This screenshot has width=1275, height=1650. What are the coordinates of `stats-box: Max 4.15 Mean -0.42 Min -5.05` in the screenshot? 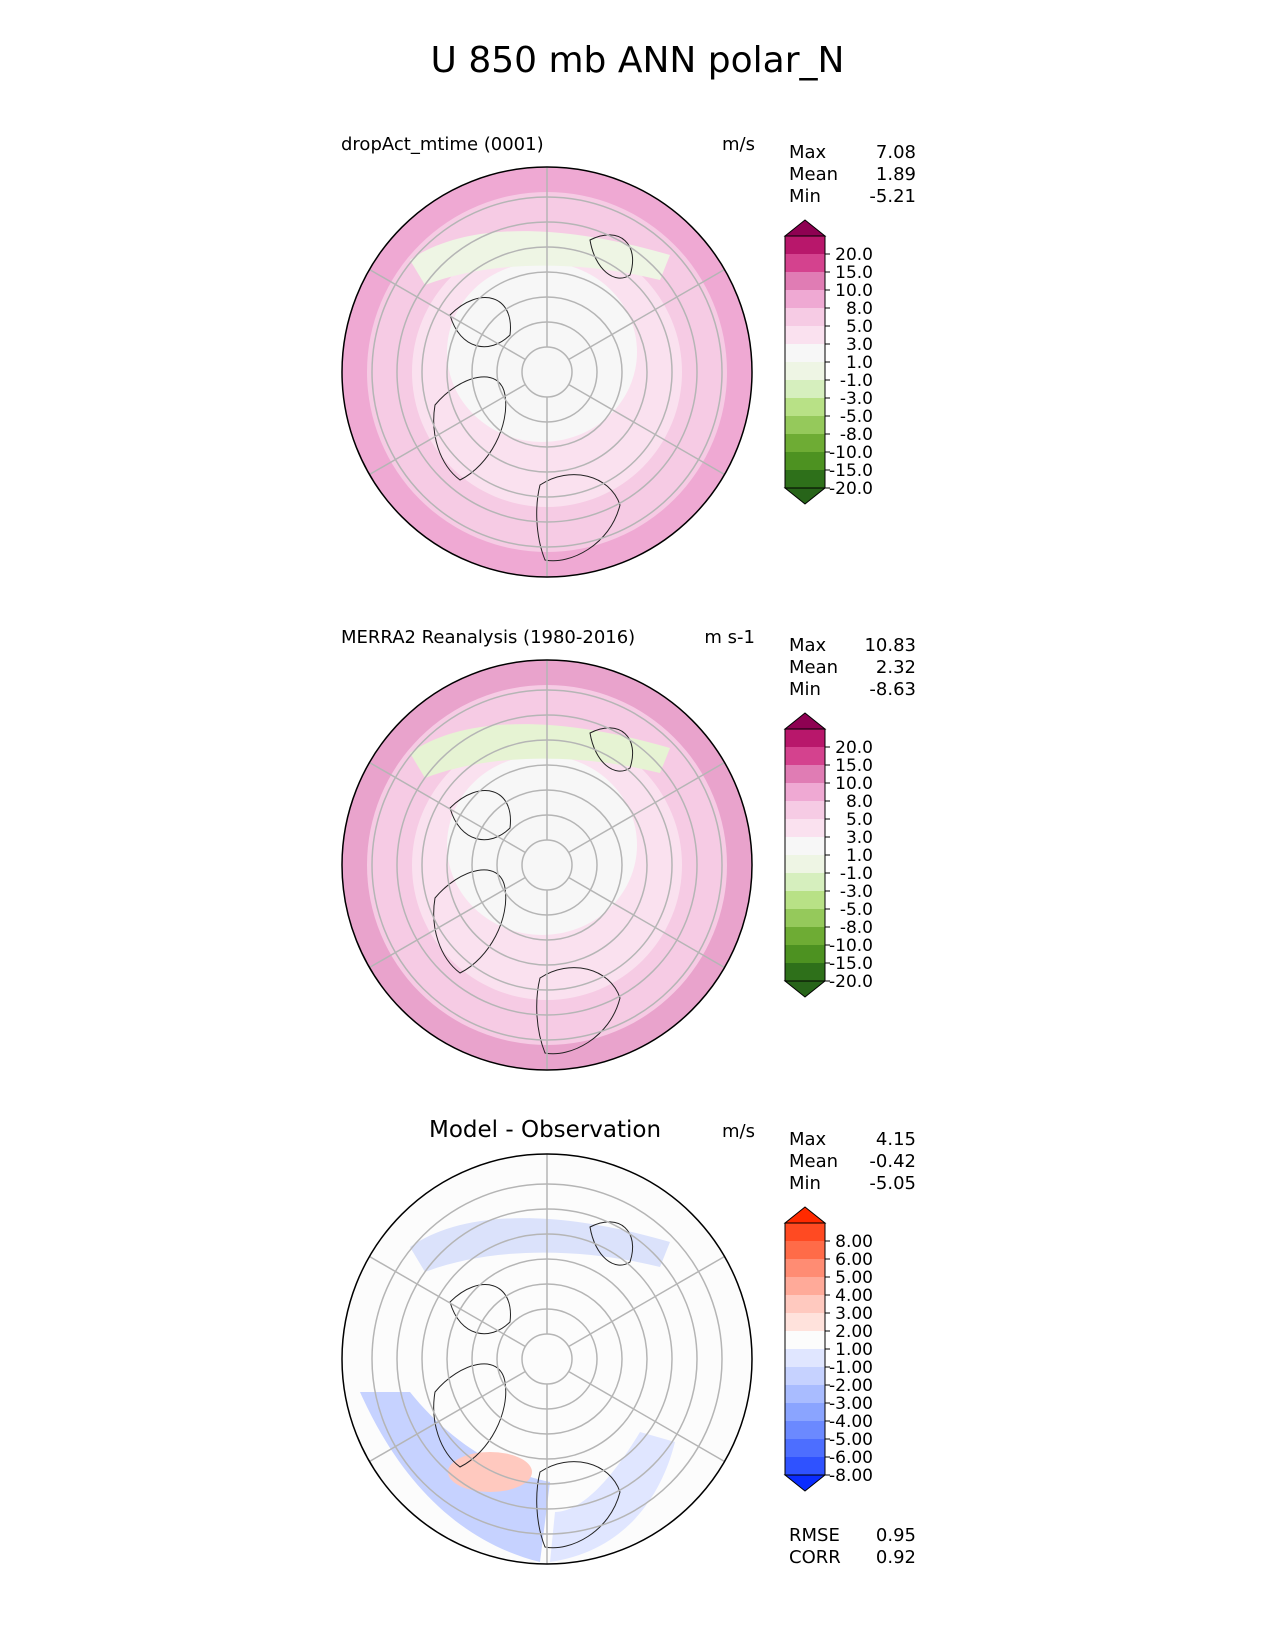 It's located at (852, 1162).